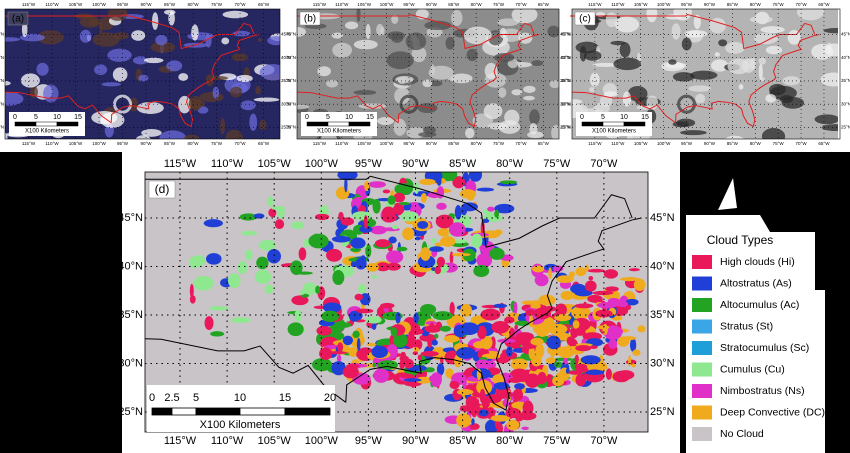  What do you see at coordinates (802, 4) in the screenshot?
I see `x-tick-label: 70°W` at bounding box center [802, 4].